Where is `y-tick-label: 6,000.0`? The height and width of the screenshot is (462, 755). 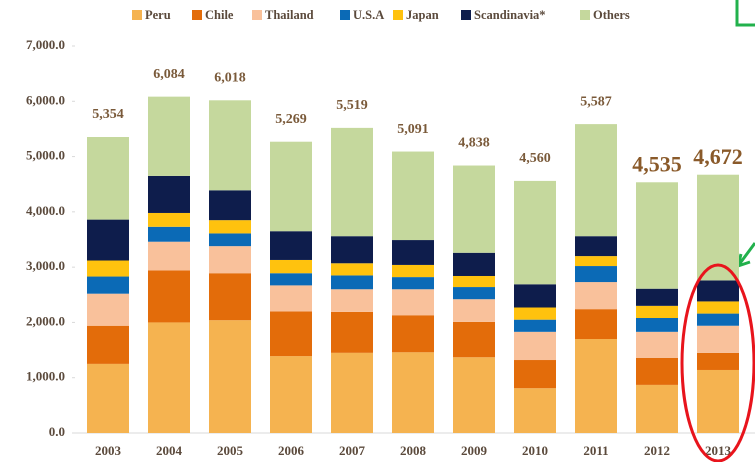
y-tick-label: 6,000.0 is located at coordinates (45, 99).